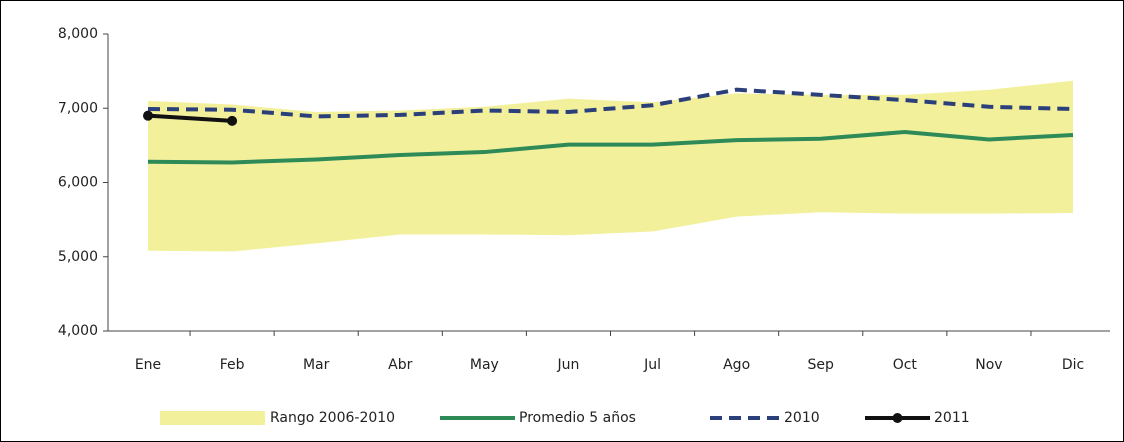 Image resolution: width=1124 pixels, height=442 pixels. What do you see at coordinates (332, 418) in the screenshot?
I see `legend-label: Rango 2006-2010` at bounding box center [332, 418].